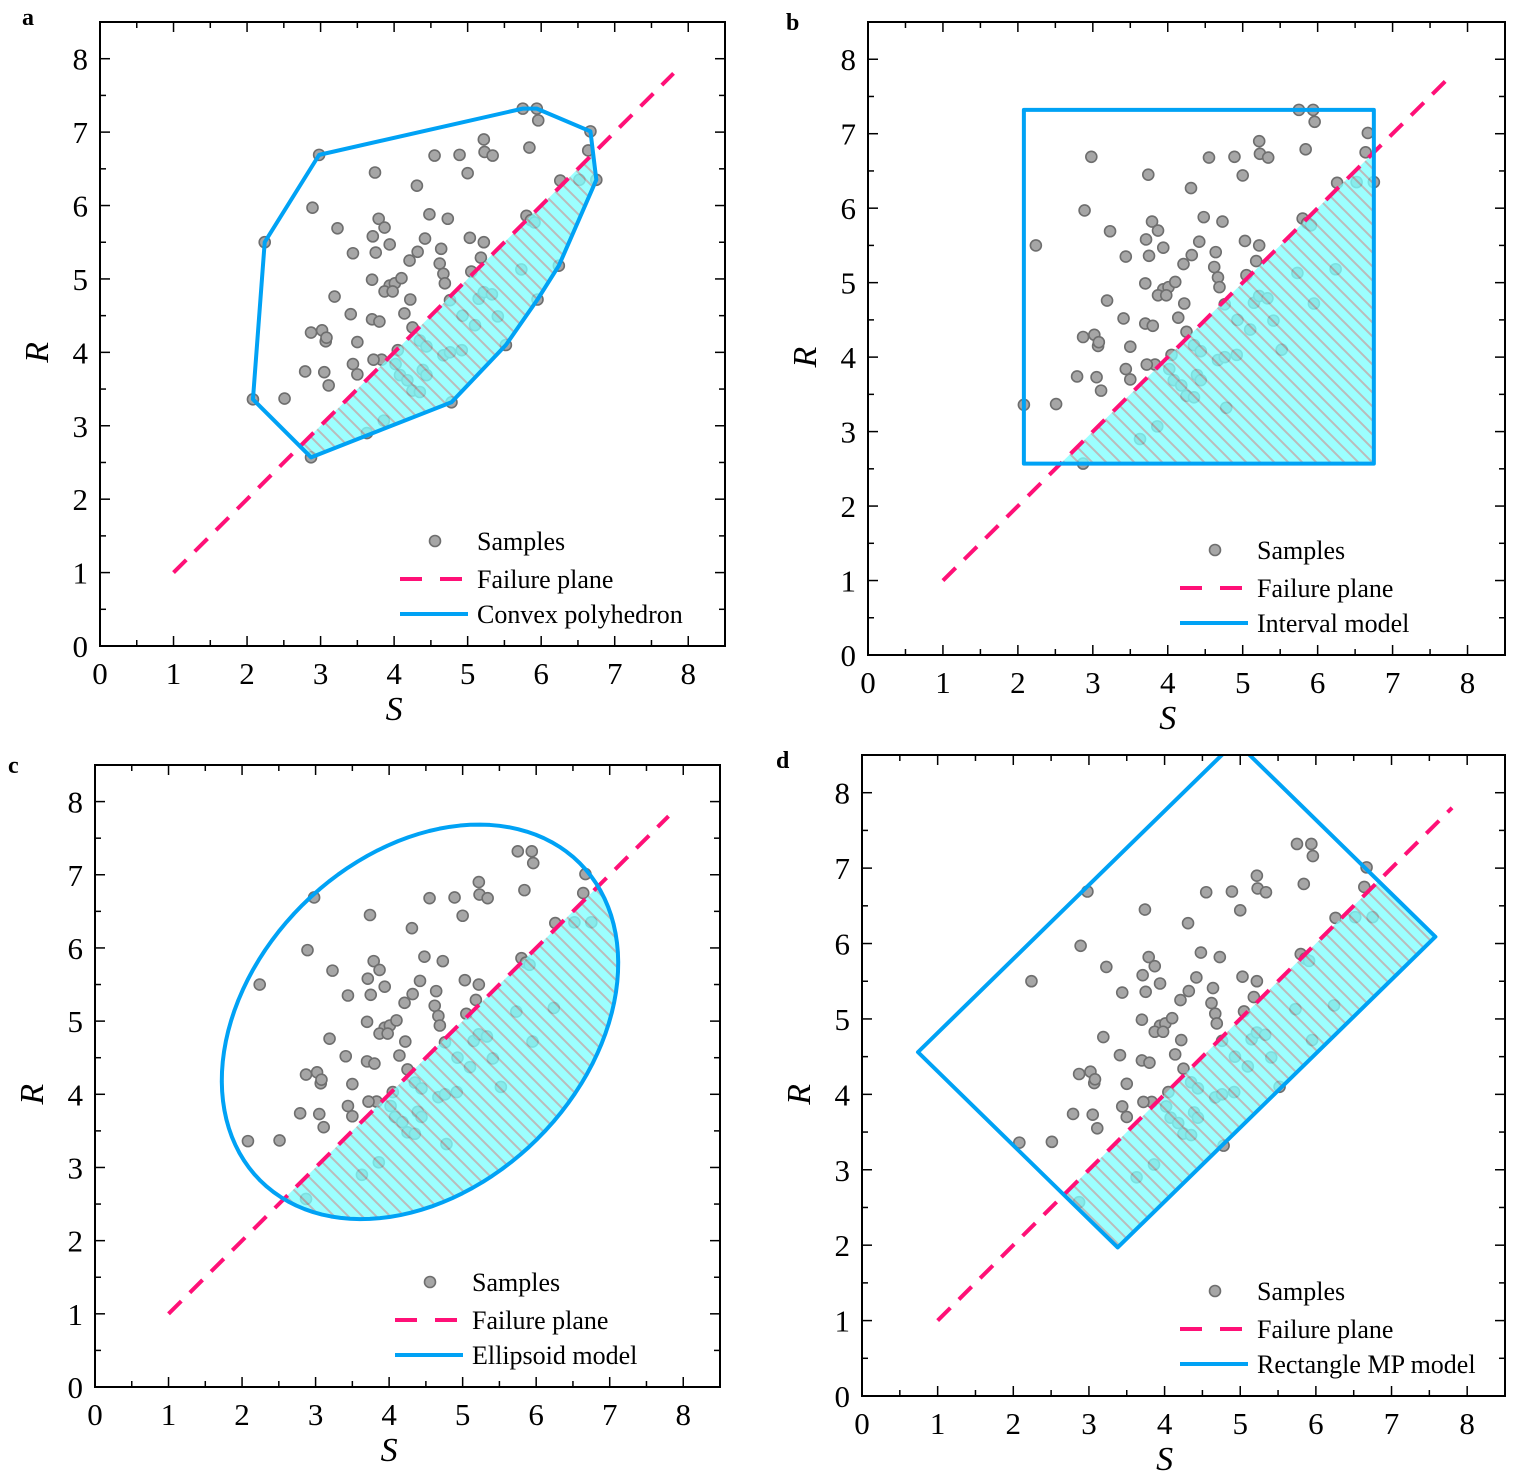 This screenshot has width=1519, height=1484. I want to click on y-tick-label: 1, so click(76, 1314).